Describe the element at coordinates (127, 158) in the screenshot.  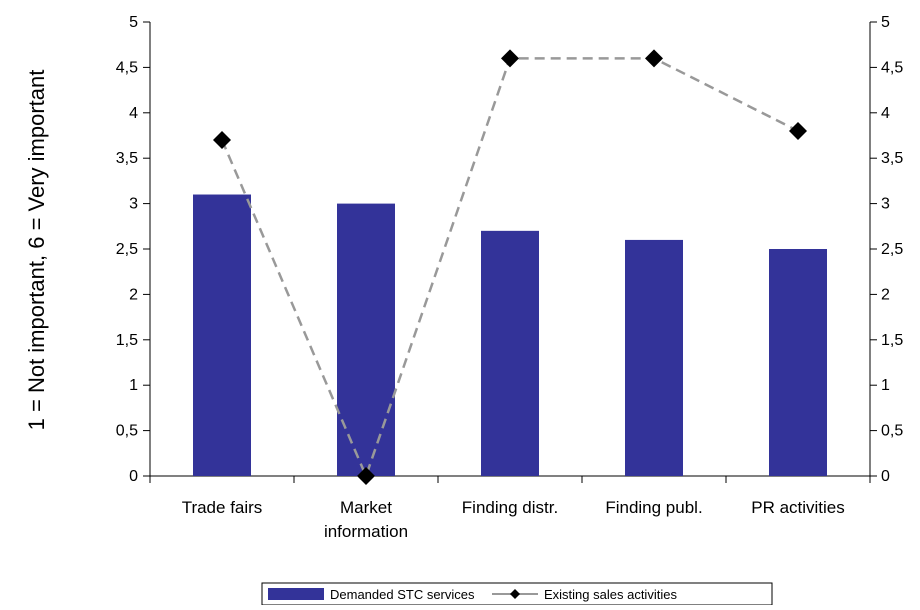
I see `y-tick-label: 3,5` at that location.